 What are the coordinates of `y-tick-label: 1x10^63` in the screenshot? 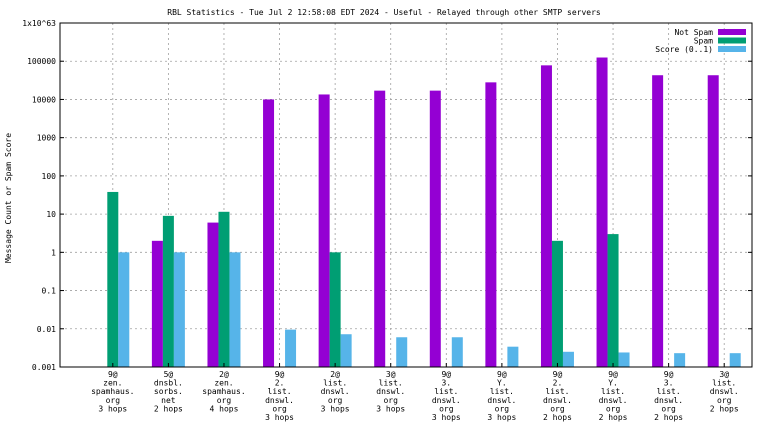 It's located at (39, 23).